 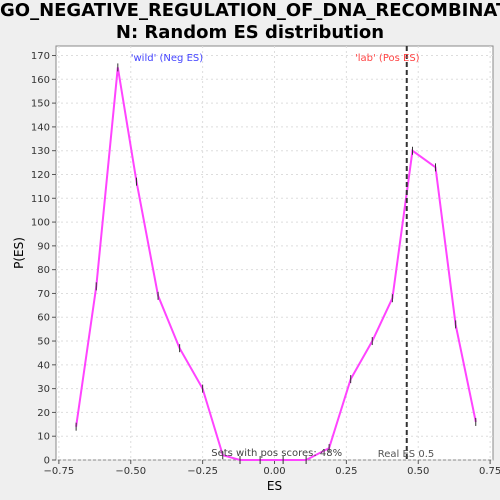 What do you see at coordinates (40, 104) in the screenshot?
I see `y-tick-label: 150` at bounding box center [40, 104].